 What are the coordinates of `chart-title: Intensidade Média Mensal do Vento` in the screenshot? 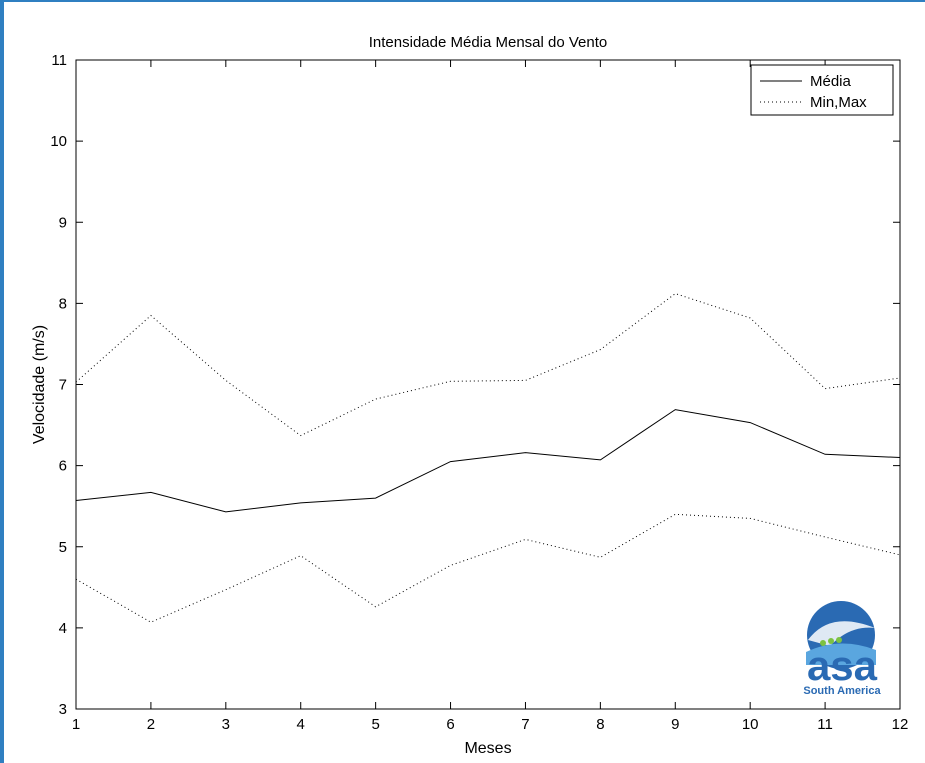 It's located at (488, 42).